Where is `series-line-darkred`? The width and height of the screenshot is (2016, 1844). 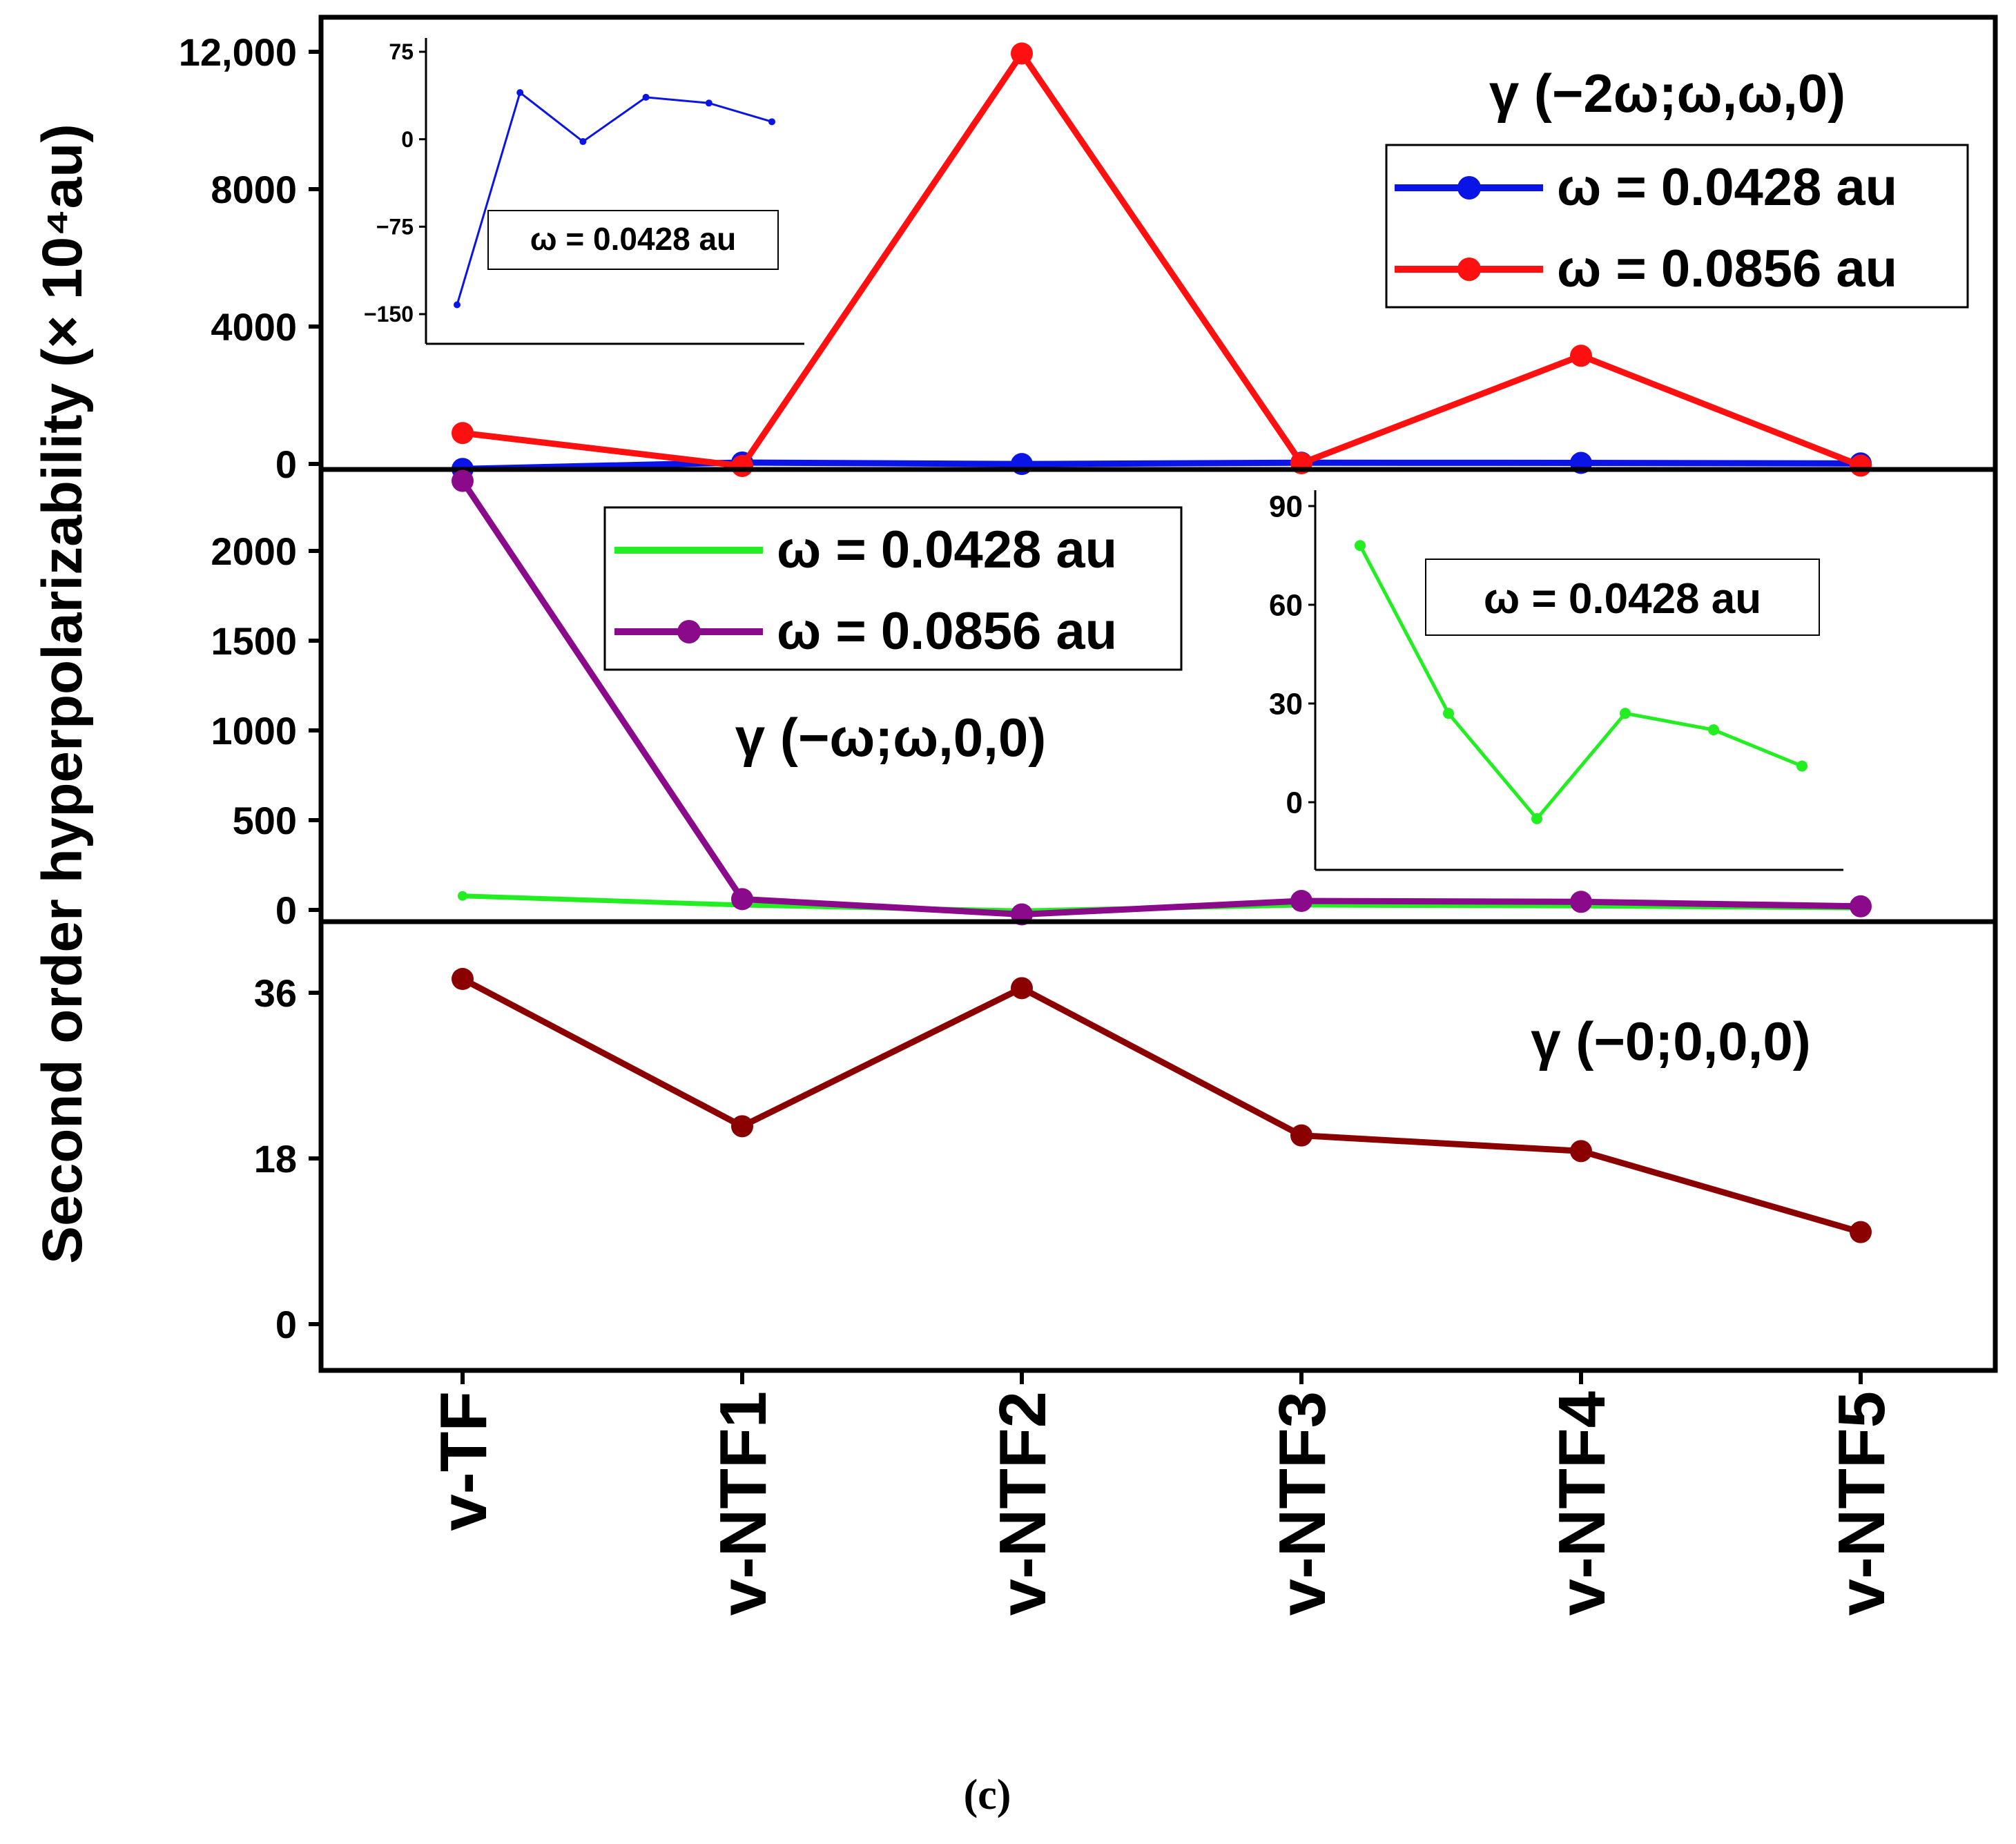 series-line-darkred is located at coordinates (1161, 1105).